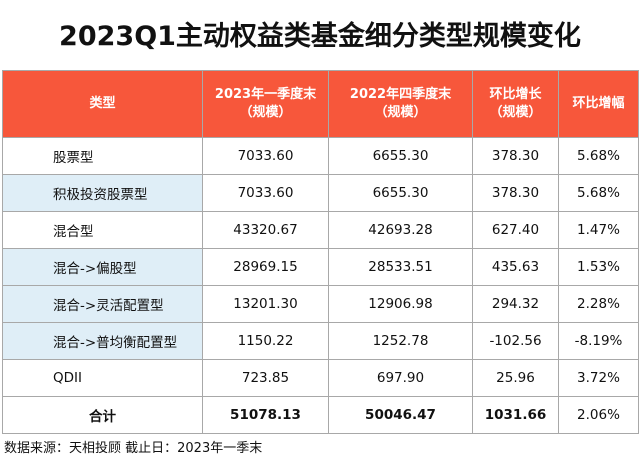 This screenshot has height=467, width=640. Describe the element at coordinates (400, 230) in the screenshot. I see `q4-2022-cell: 42693.28` at that location.